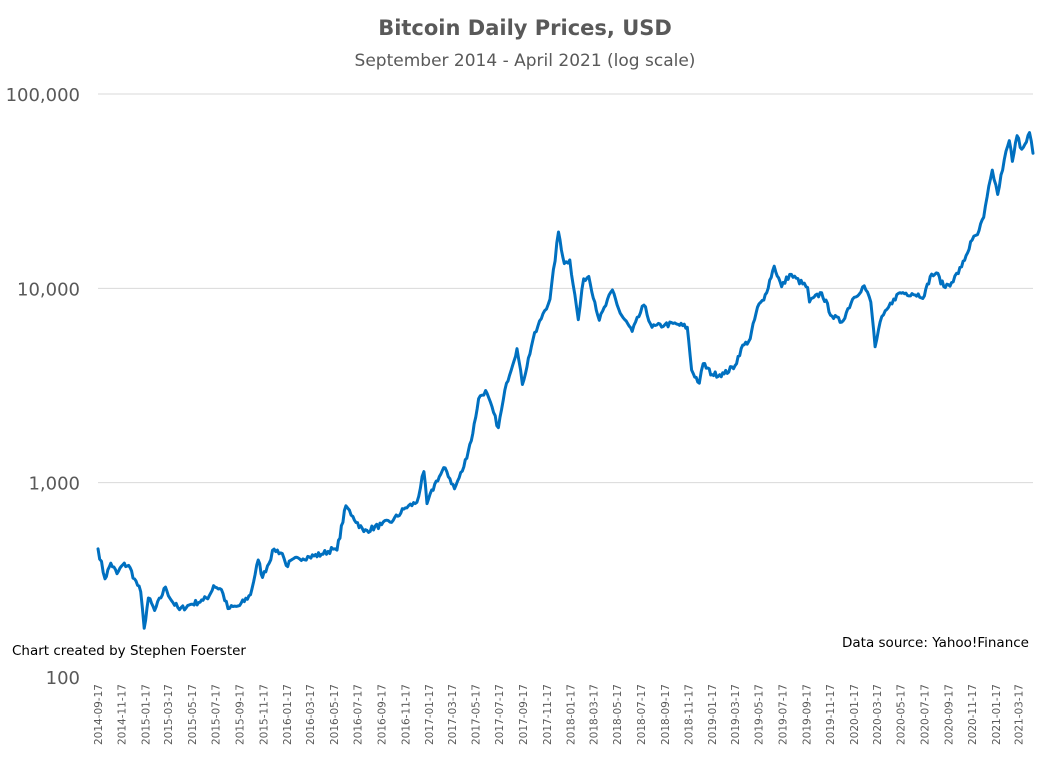  What do you see at coordinates (43, 95) in the screenshot?
I see `y-tick-label: 100,000` at bounding box center [43, 95].